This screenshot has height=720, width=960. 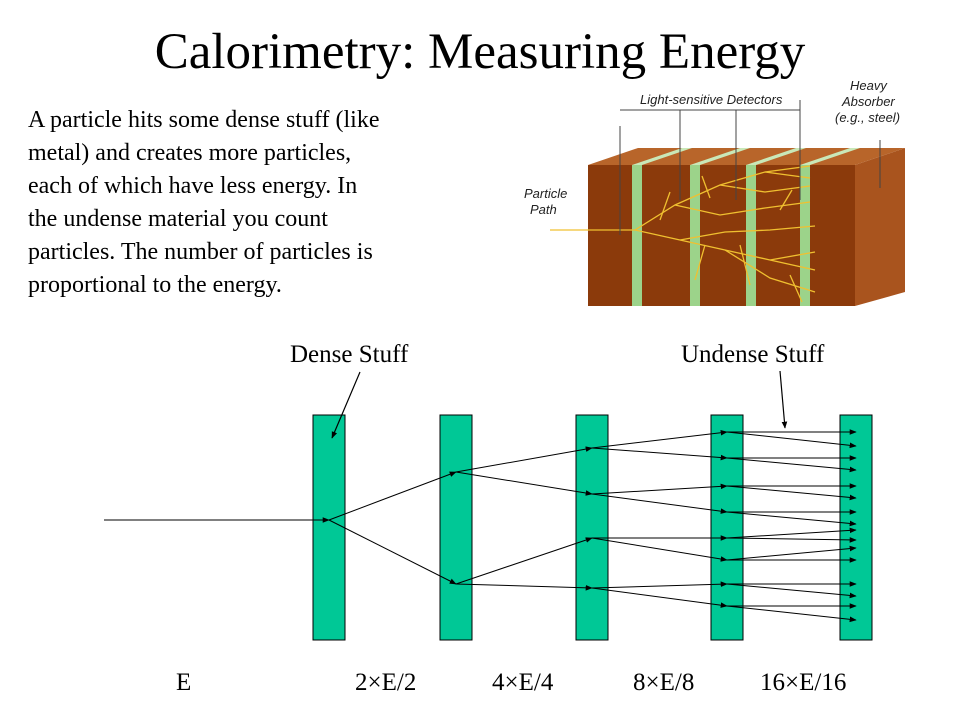 I want to click on slide-title: Calorimetry: Measuring Energy, so click(x=480, y=52).